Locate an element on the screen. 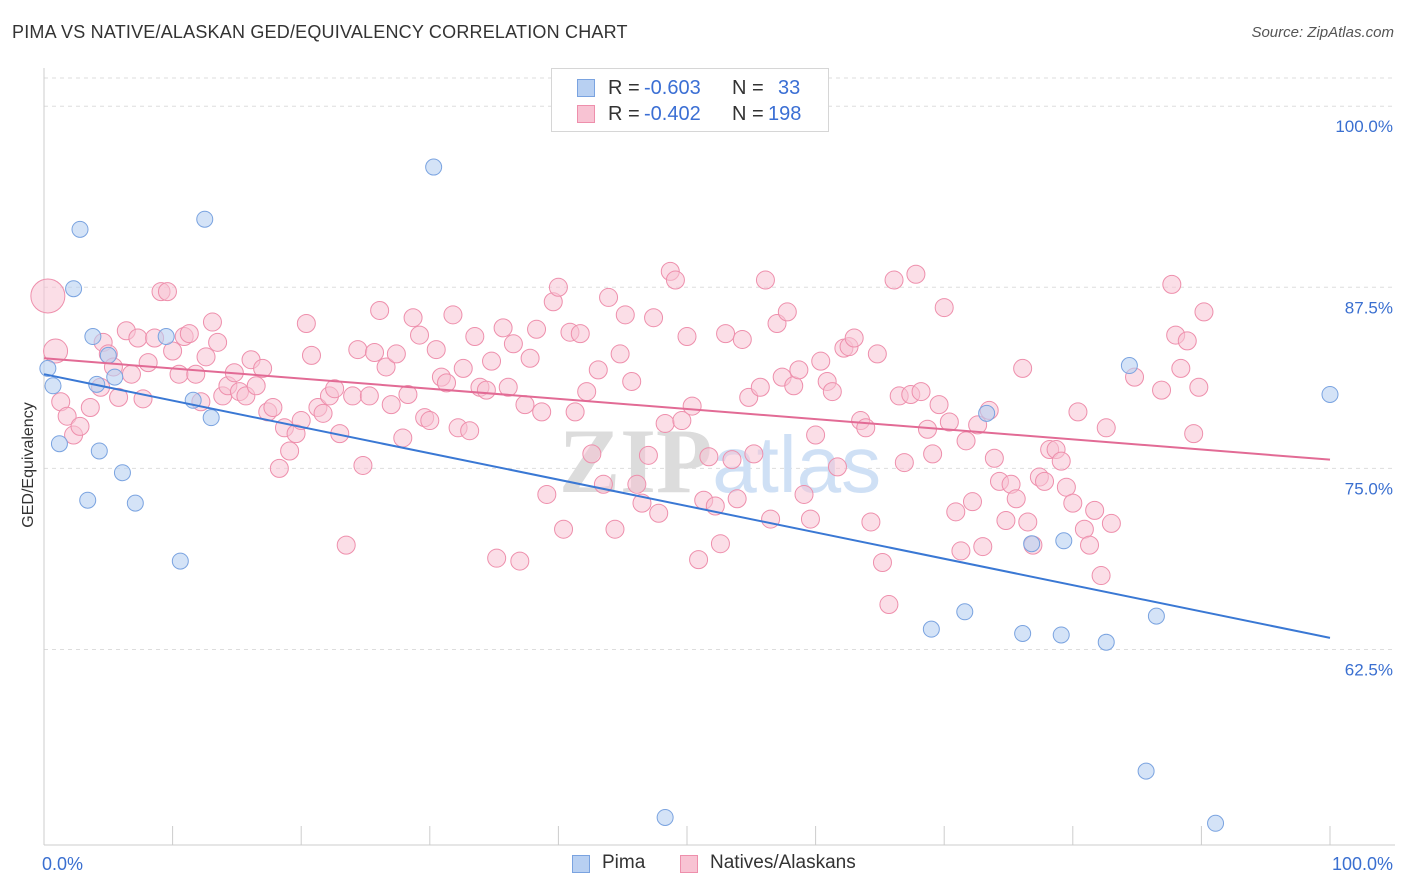  bottom-legend-pima: Pima is located at coordinates (617, 864).